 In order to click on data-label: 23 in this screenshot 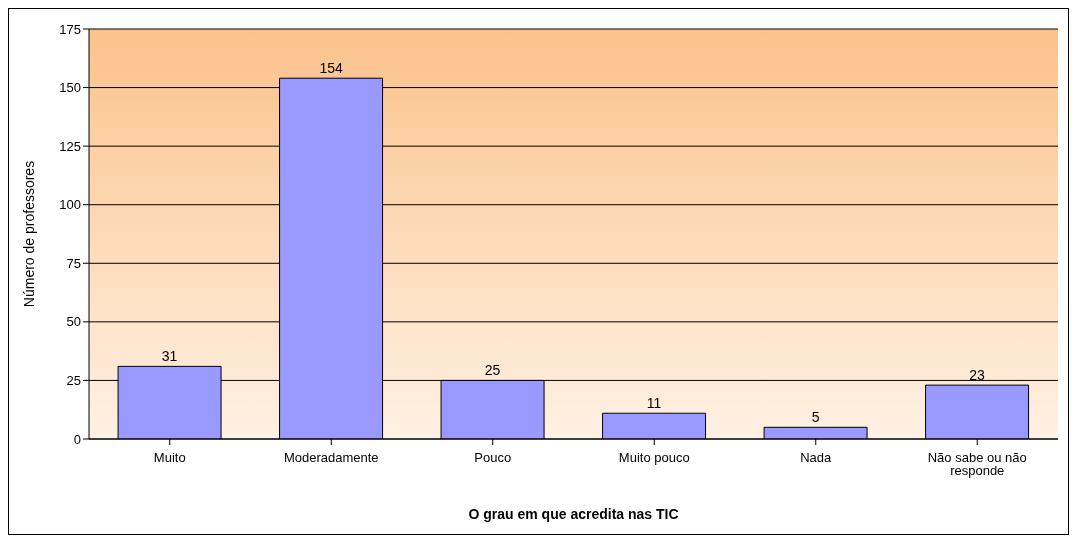, I will do `click(977, 375)`.